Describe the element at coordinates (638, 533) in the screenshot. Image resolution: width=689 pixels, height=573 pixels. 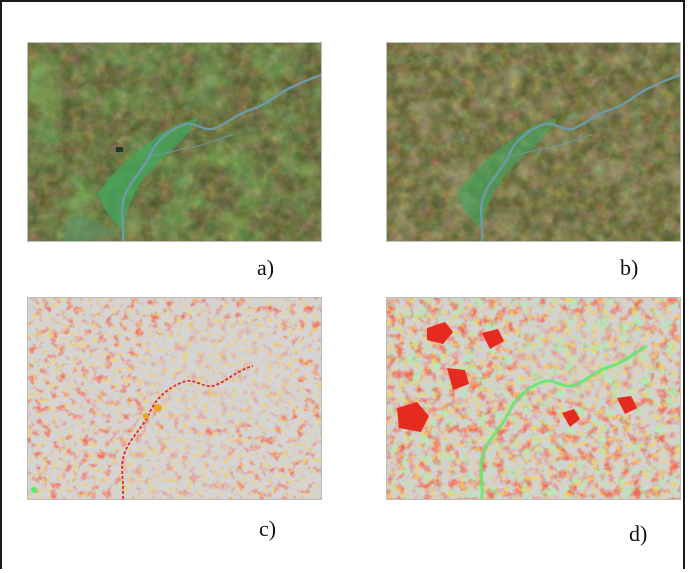
I see `panel-caption-d: d)` at that location.